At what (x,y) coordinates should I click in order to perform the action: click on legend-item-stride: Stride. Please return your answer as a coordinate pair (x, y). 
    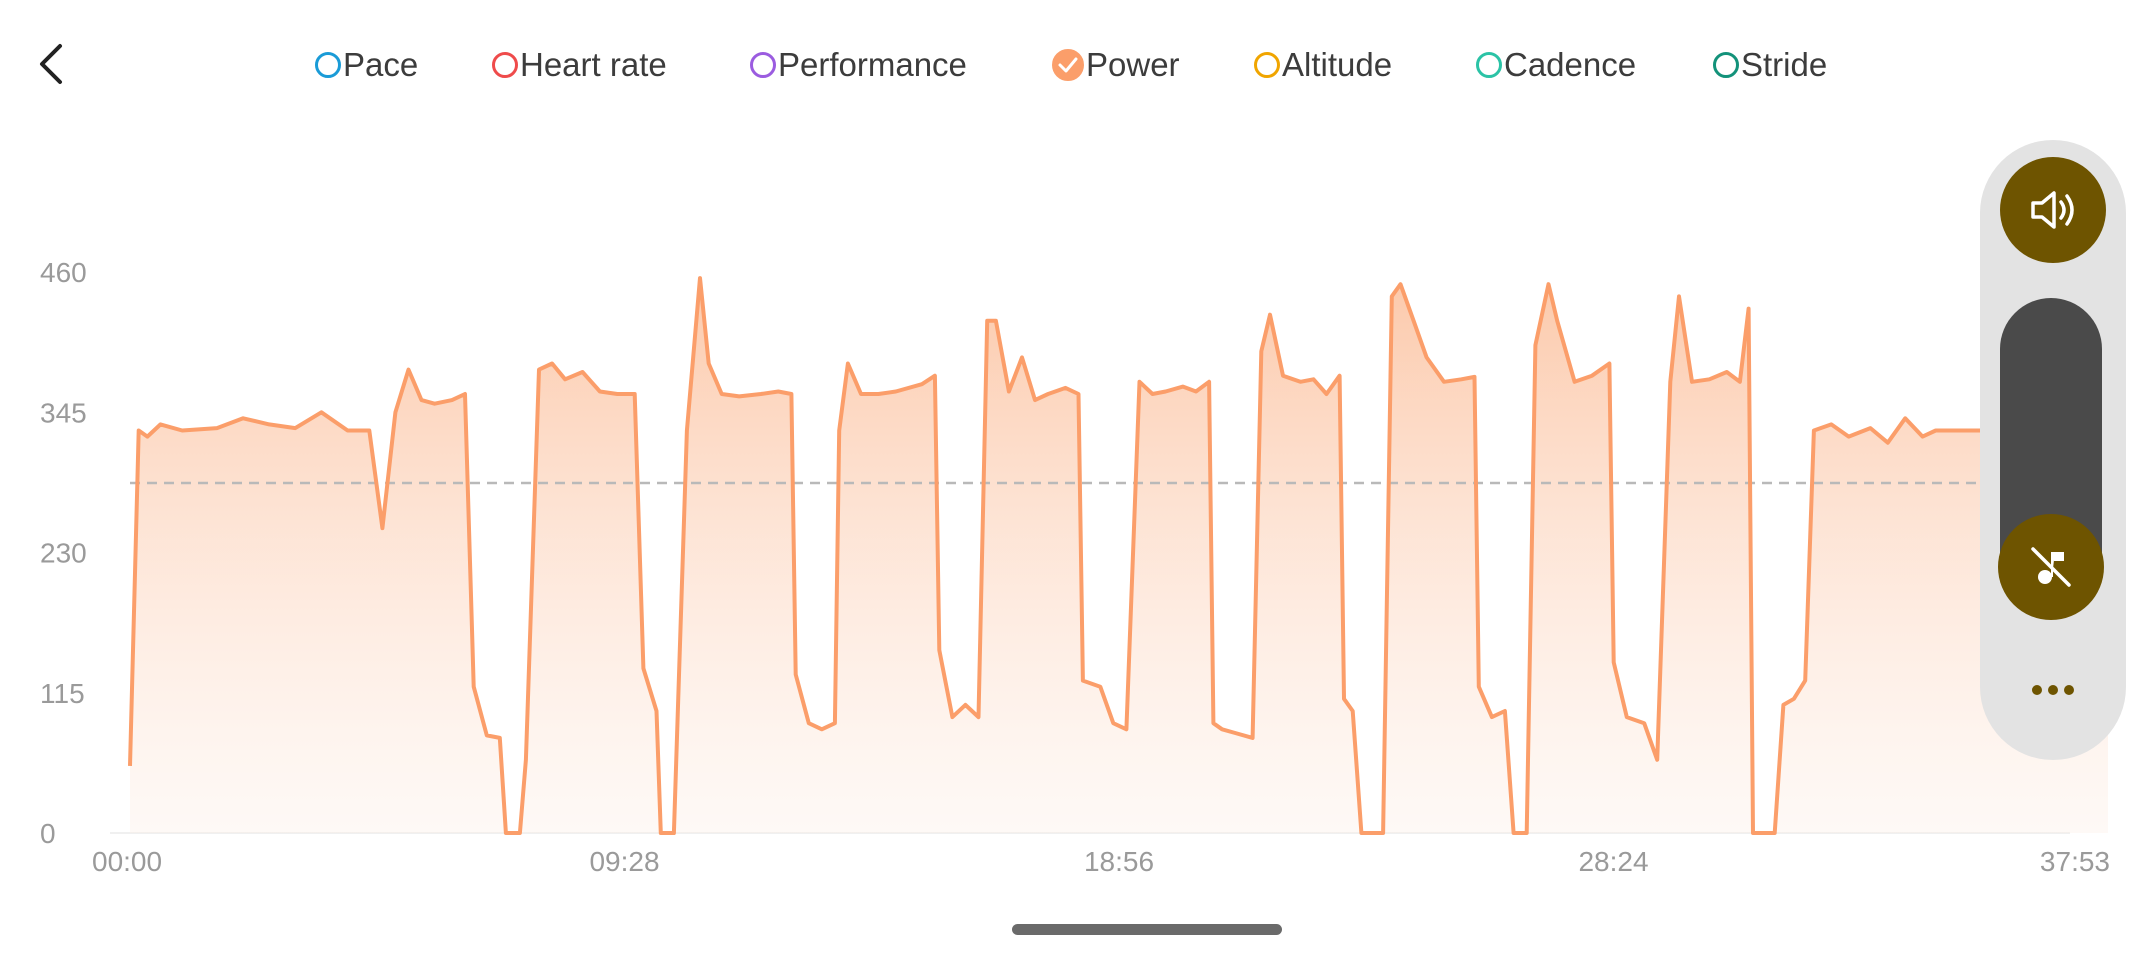
    Looking at the image, I should click on (1770, 65).